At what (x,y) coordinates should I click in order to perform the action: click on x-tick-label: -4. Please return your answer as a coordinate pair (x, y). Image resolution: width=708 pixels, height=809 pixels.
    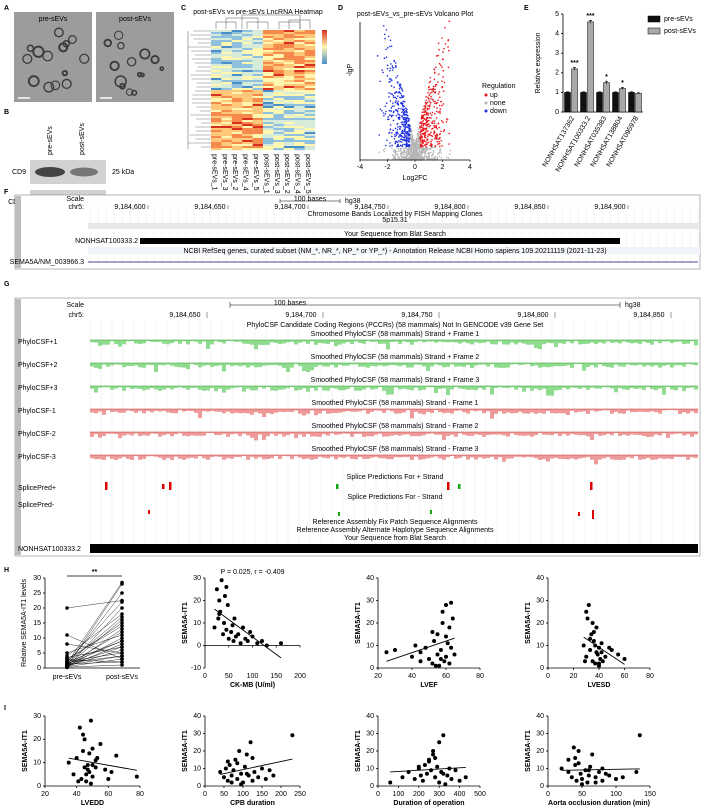
    Looking at the image, I should click on (360, 167).